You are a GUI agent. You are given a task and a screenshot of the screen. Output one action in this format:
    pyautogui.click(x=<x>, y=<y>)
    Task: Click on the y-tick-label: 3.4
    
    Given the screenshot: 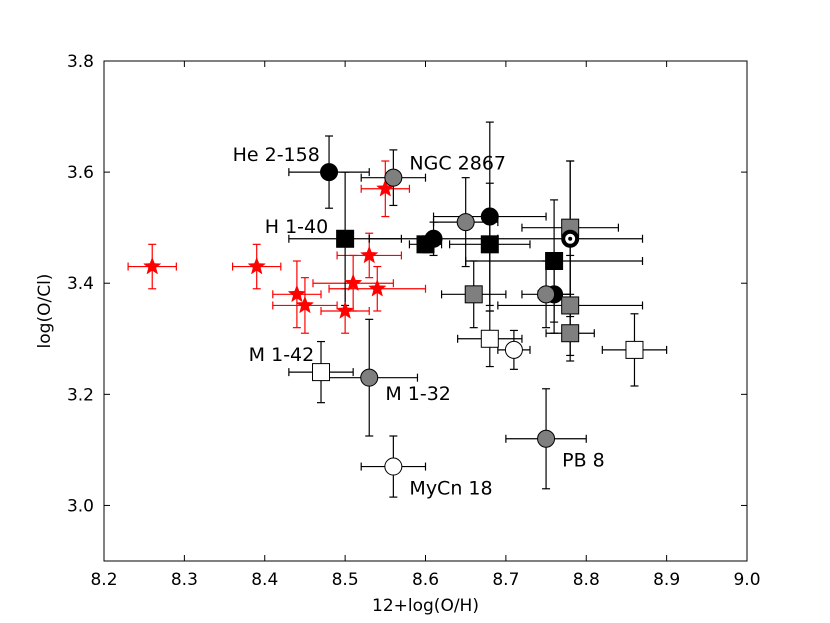 What is the action you would take?
    pyautogui.click(x=80, y=284)
    